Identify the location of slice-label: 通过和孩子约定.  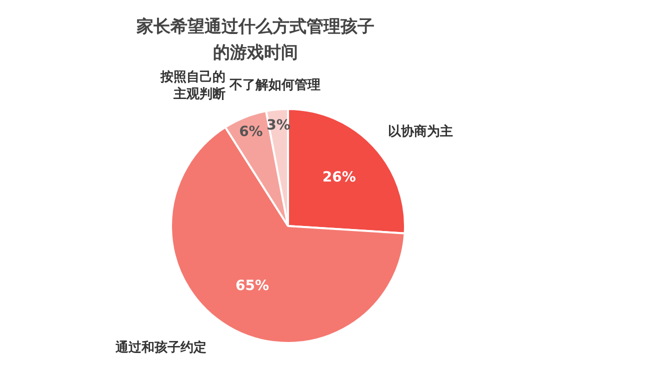
(160, 347).